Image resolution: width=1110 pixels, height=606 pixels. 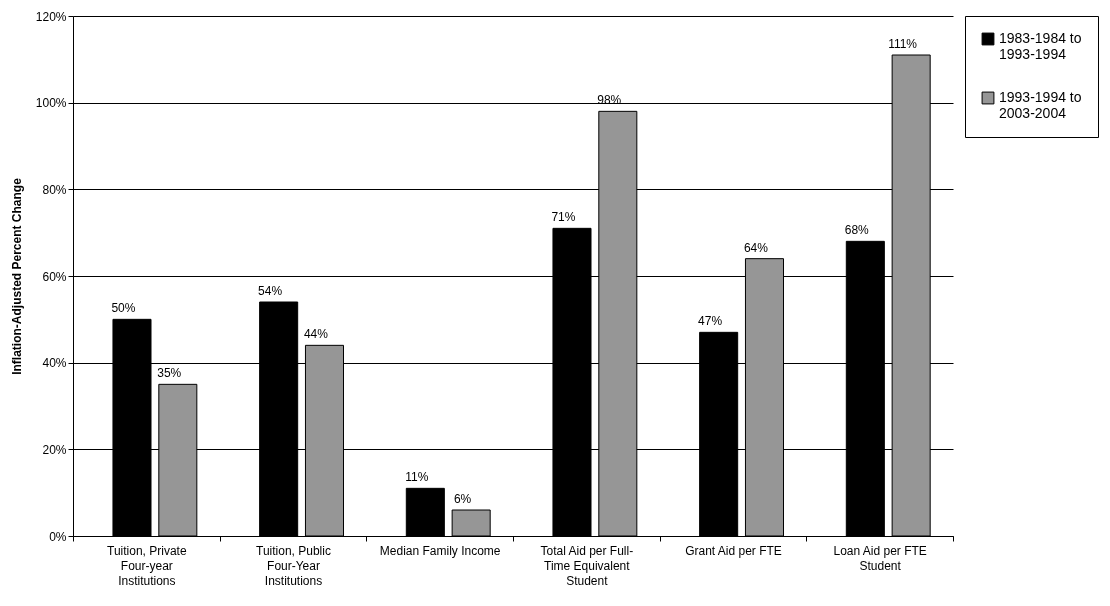 What do you see at coordinates (58, 536) in the screenshot?
I see `y-tick-label: 0%` at bounding box center [58, 536].